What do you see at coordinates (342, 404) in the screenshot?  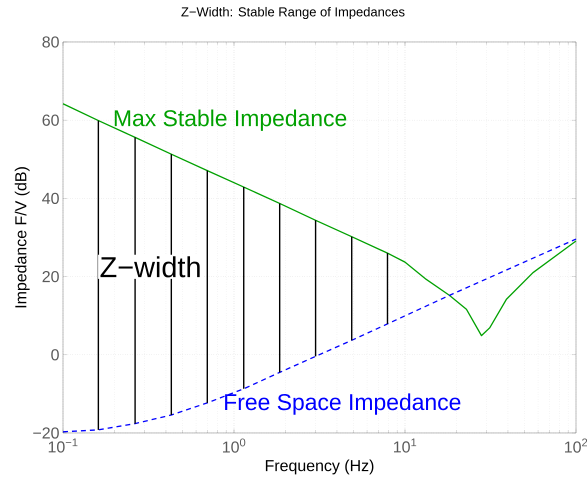 I see `series-label: Free Space Impedance` at bounding box center [342, 404].